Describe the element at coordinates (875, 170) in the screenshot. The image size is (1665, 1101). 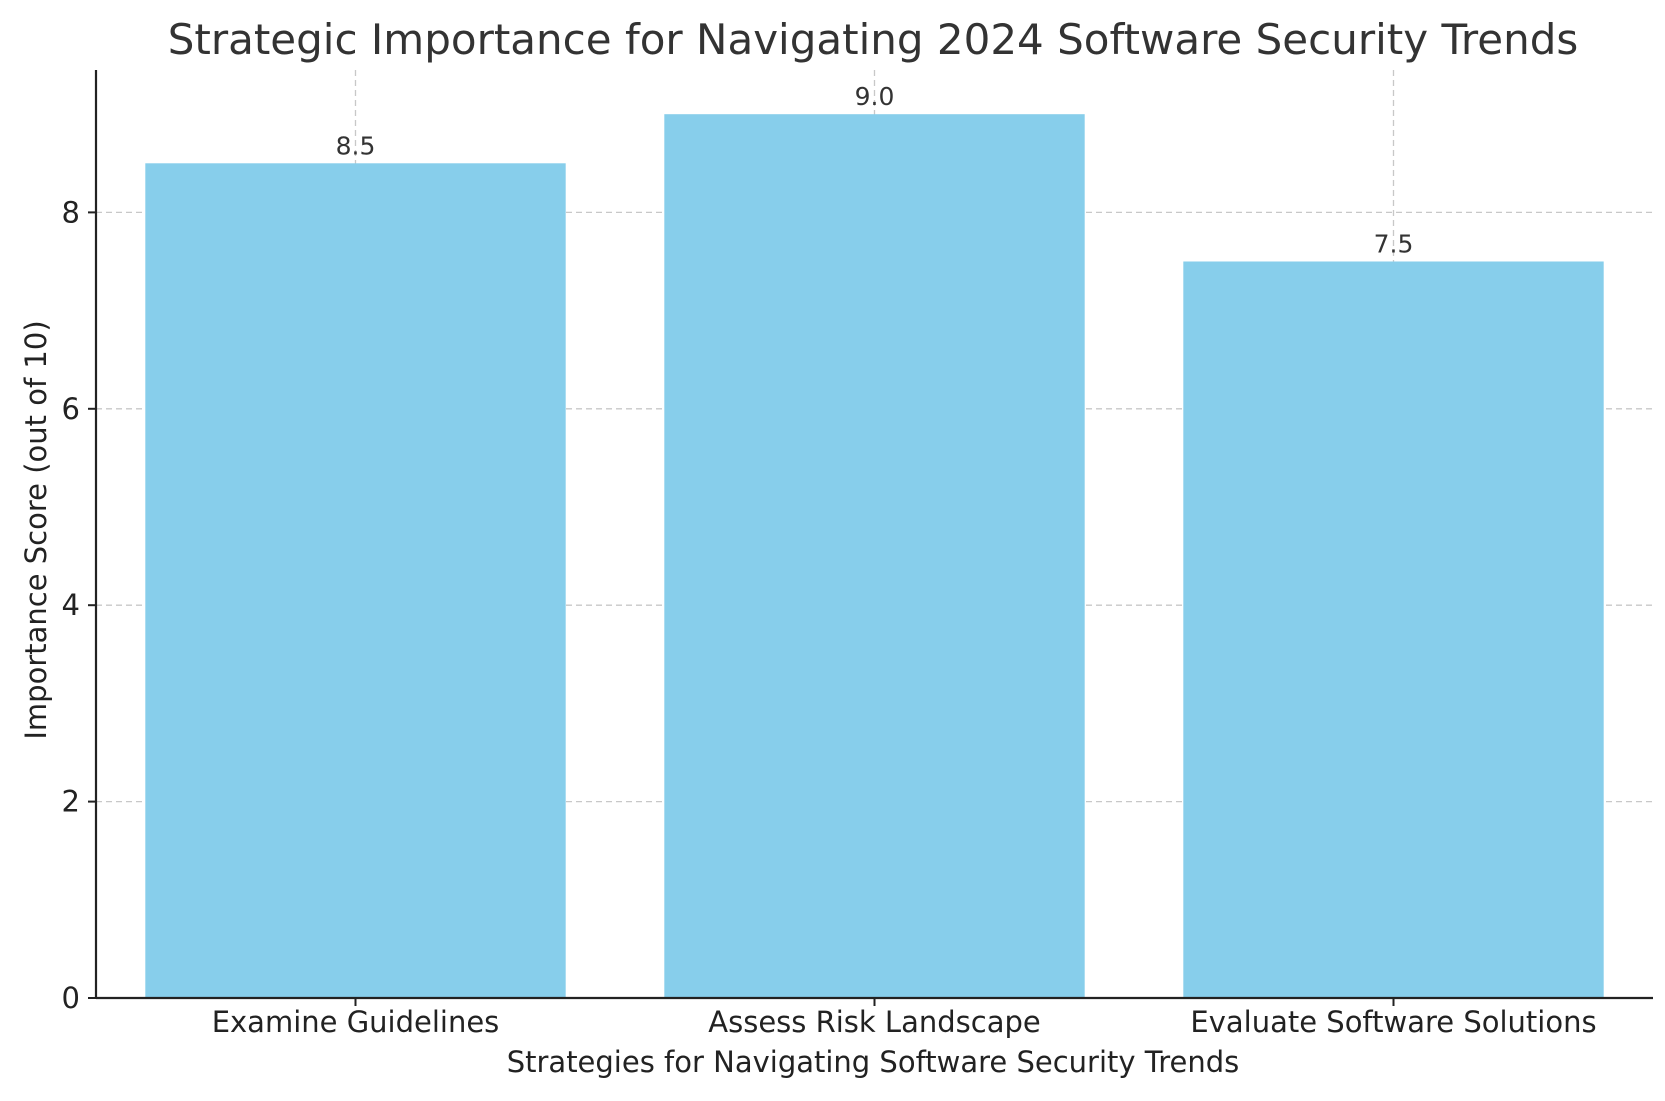
I see `value-labels: 8.5 9.0 7.5` at that location.